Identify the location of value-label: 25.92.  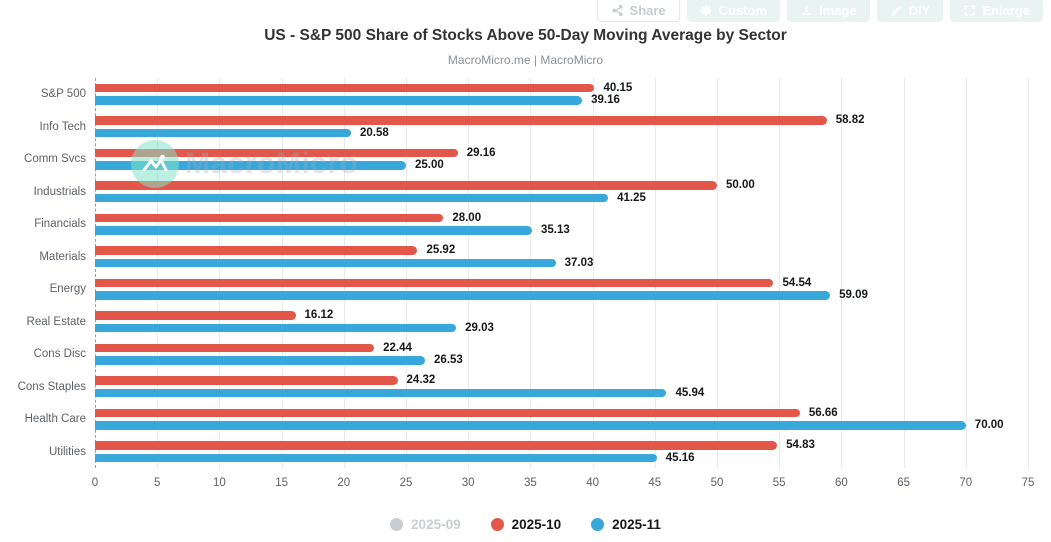
(441, 250).